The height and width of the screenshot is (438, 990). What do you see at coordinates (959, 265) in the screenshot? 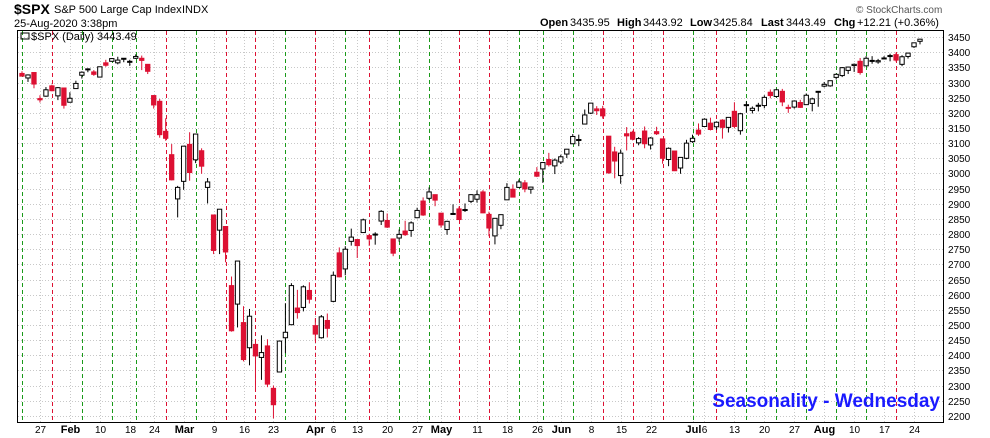
I see `y-tick-label: 2700` at bounding box center [959, 265].